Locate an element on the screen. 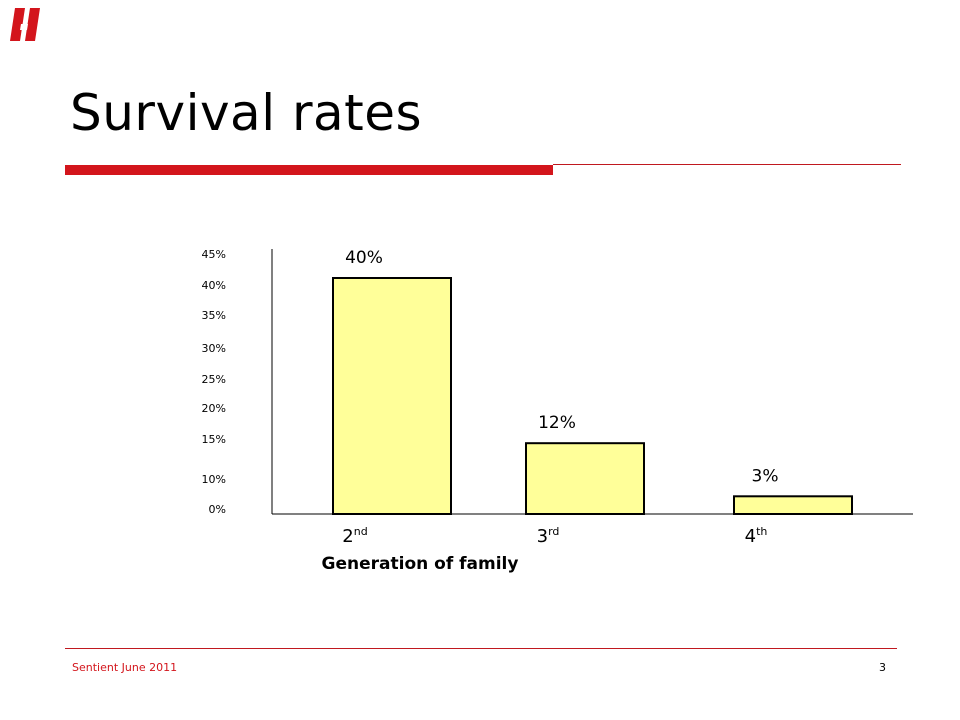 The width and height of the screenshot is (960, 720). bar-4th is located at coordinates (793, 505).